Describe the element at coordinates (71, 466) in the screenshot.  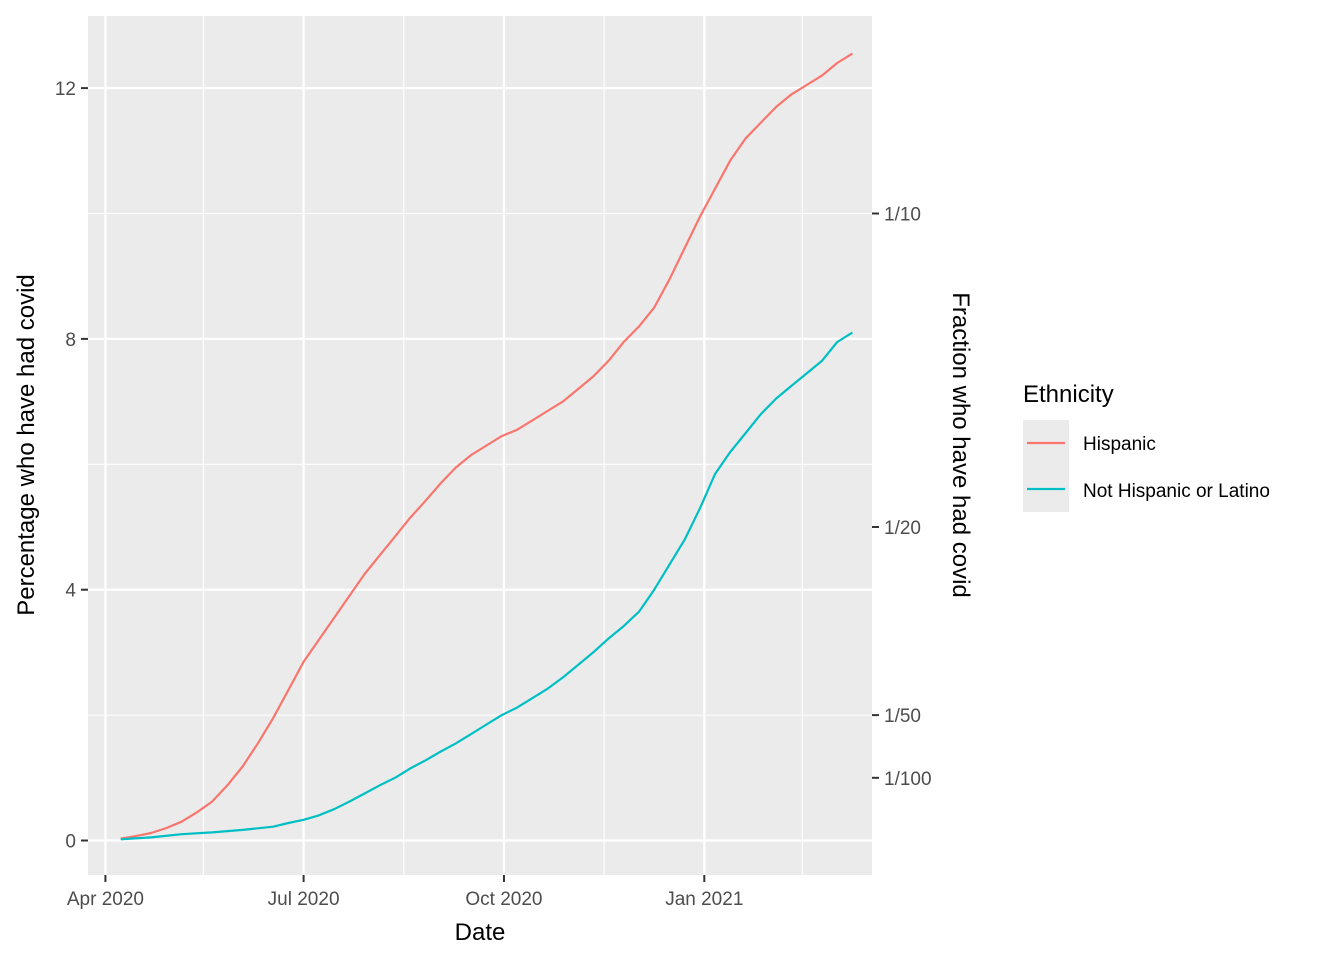
I see `y-axis-left: 0 4 8 12` at that location.